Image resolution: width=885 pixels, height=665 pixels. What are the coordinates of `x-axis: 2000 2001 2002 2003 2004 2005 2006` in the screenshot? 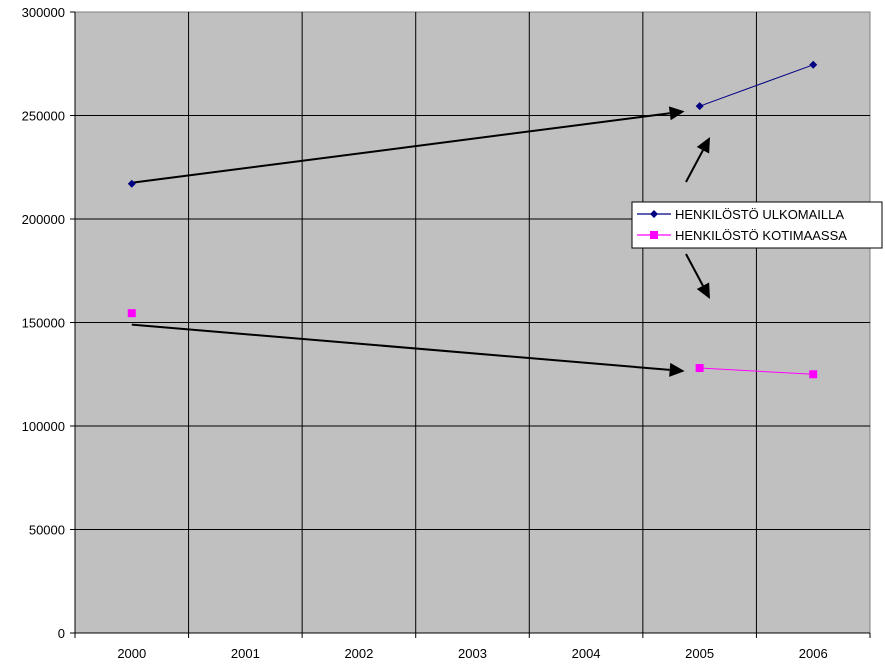 It's located at (472, 646).